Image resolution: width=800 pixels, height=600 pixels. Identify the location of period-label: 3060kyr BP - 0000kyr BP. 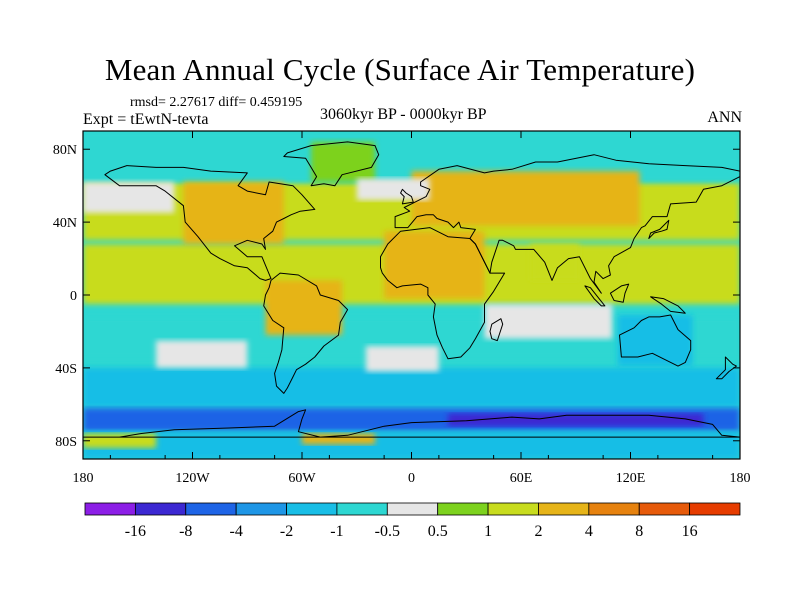
(403, 114).